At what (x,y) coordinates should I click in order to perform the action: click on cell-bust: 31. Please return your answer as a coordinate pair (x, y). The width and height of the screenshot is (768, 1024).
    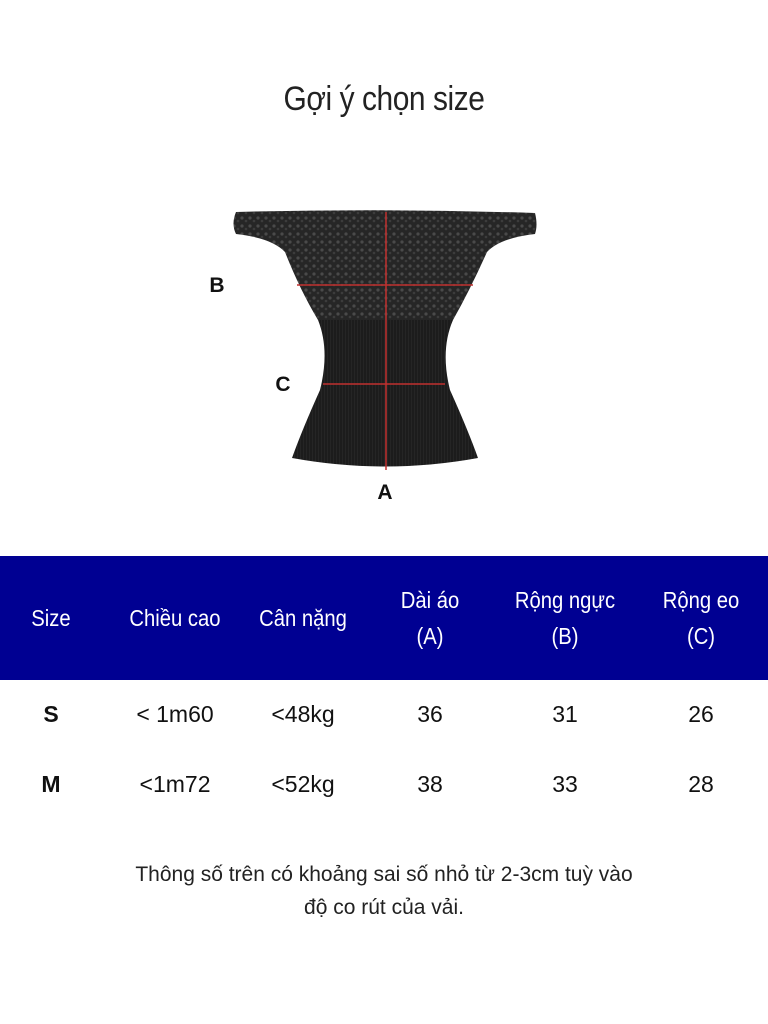
    Looking at the image, I should click on (565, 714).